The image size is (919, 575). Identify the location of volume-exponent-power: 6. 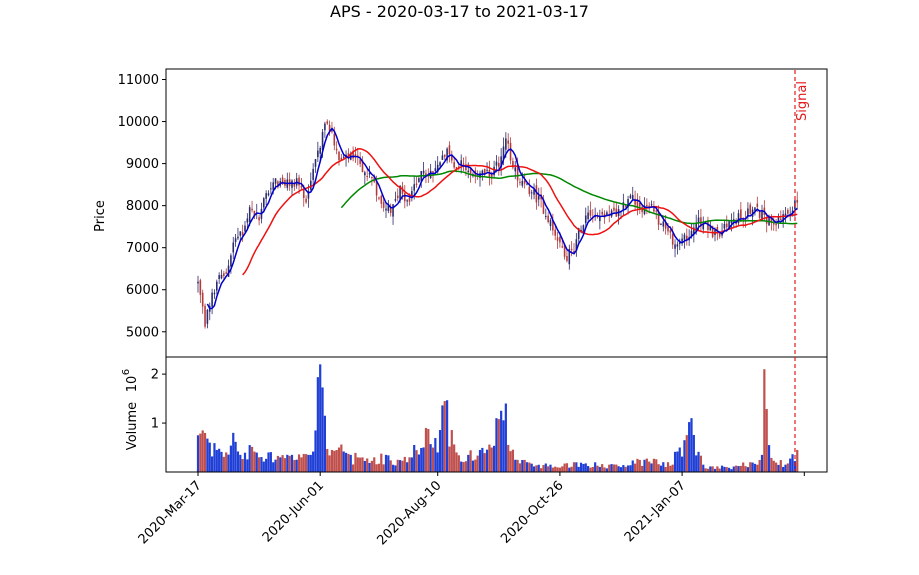
(126, 372).